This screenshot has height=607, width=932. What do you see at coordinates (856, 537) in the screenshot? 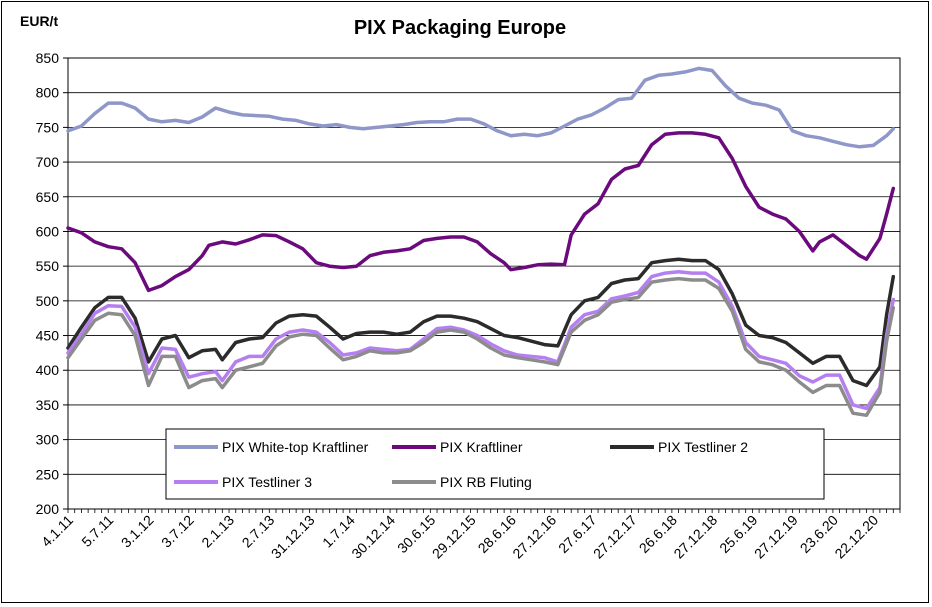
I see `x-tick-label: 22.12.20` at bounding box center [856, 537].